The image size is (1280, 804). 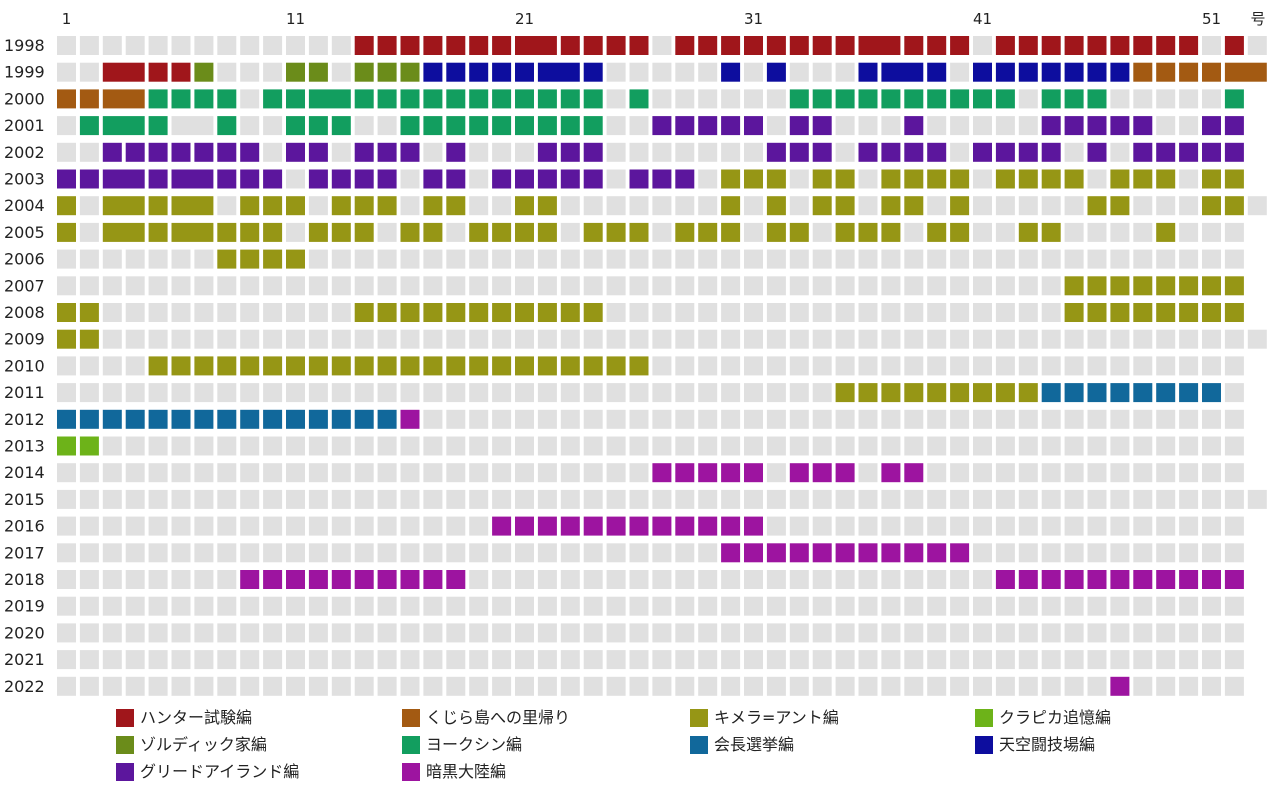 What do you see at coordinates (411, 772) in the screenshot?
I see `legend-swatch` at bounding box center [411, 772].